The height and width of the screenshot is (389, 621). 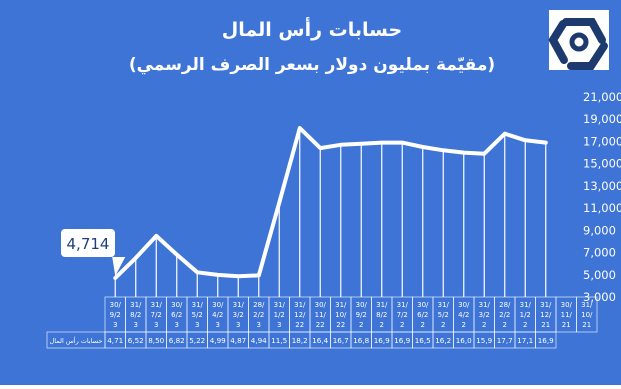 I want to click on data-label: 17,1, so click(x=525, y=340).